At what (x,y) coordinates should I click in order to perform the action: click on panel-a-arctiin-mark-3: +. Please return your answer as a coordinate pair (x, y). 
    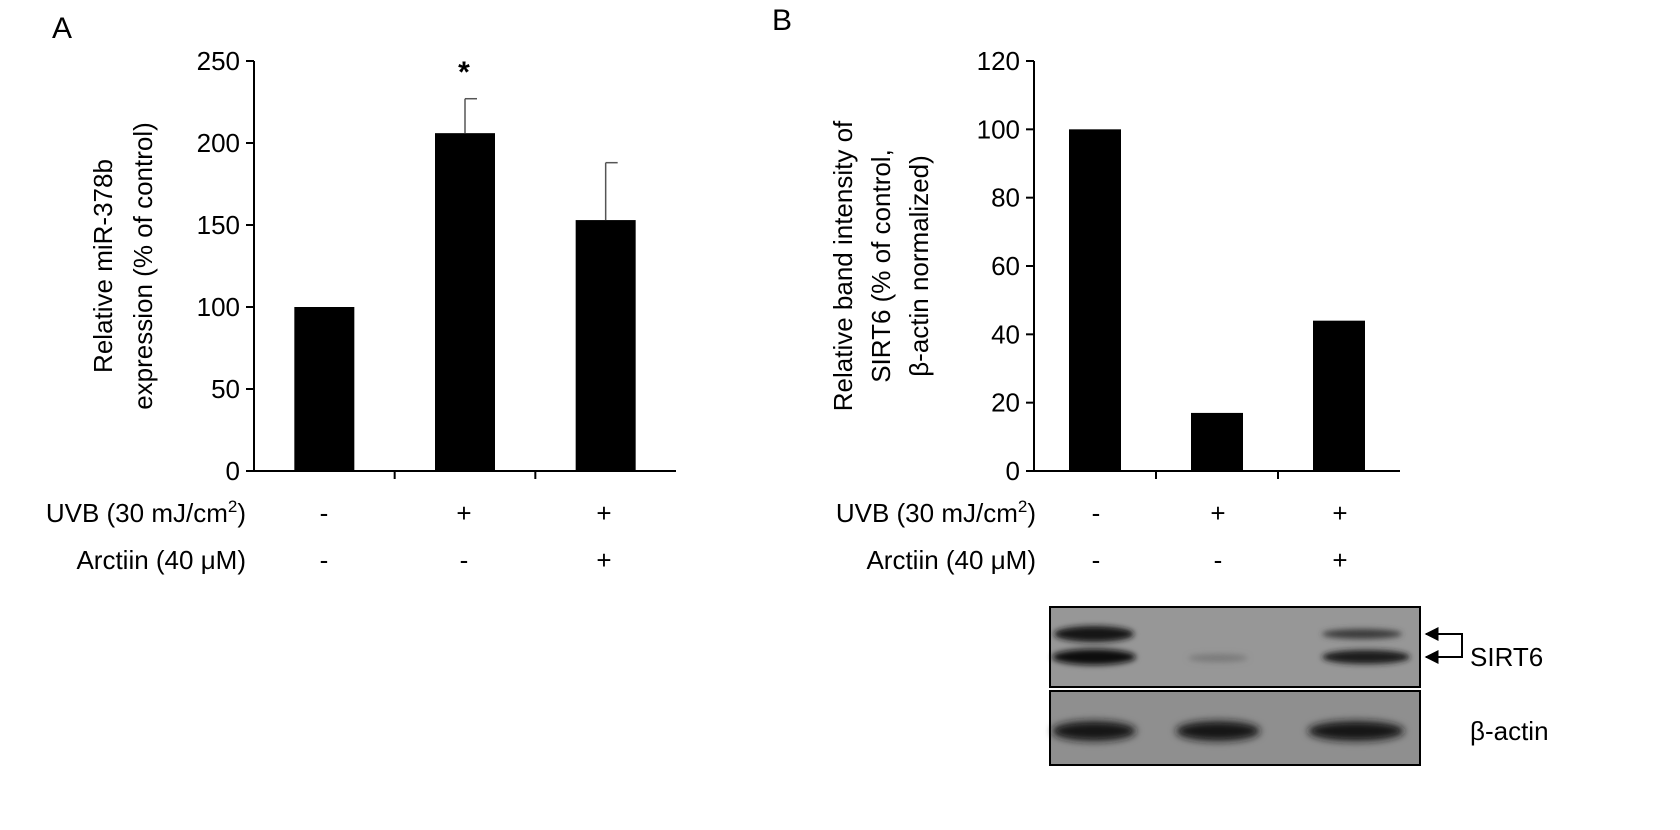
    Looking at the image, I should click on (603, 560).